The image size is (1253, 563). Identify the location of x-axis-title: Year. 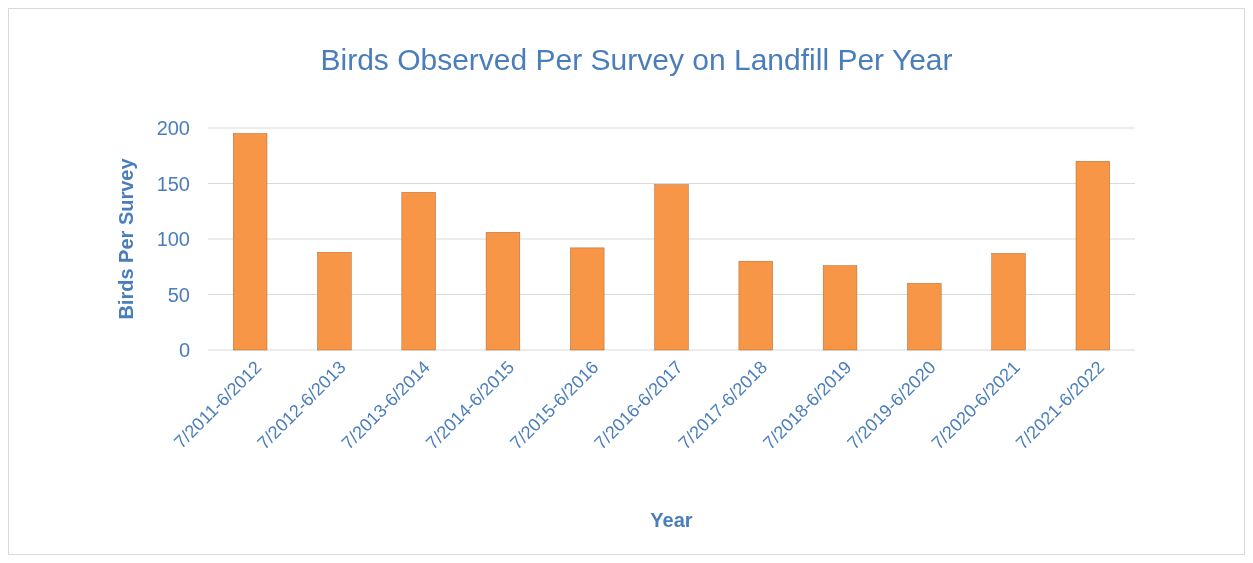
(671, 520).